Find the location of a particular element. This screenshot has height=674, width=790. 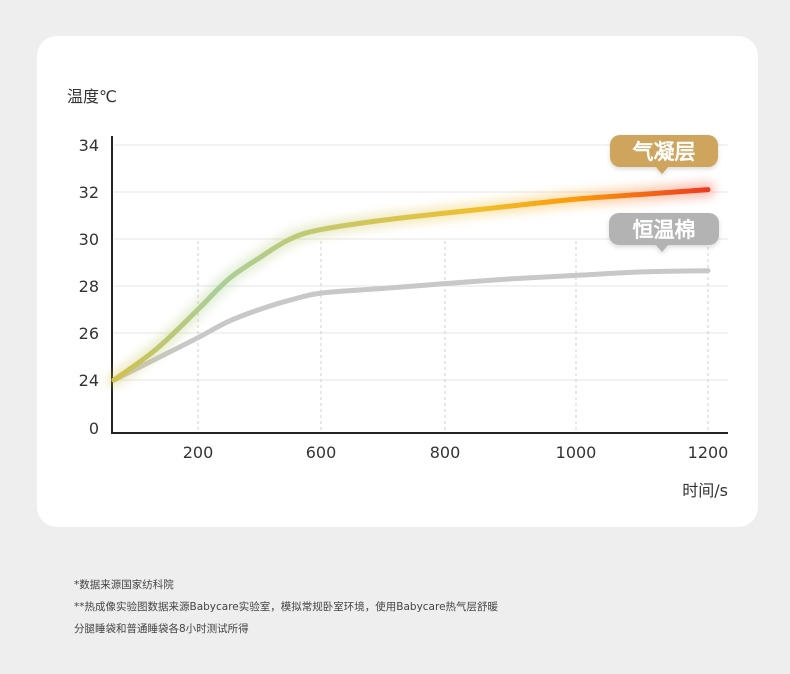

y-tick-labels: 34 32 30 28 26 24 0 is located at coordinates (89, 287).